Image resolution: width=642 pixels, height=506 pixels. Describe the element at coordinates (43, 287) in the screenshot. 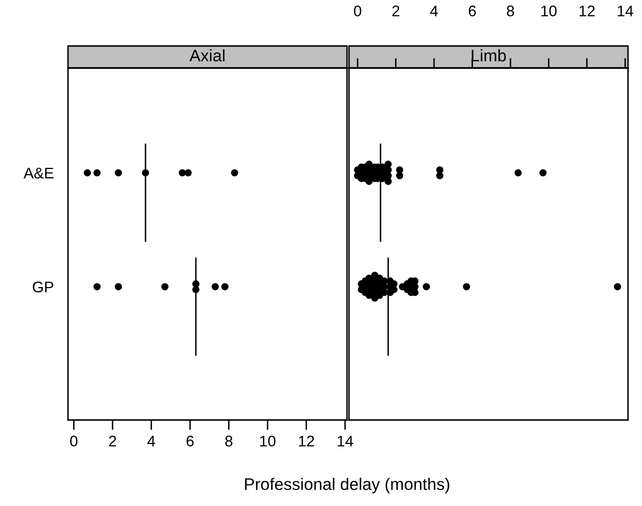

I see `y-tick-label: GP` at that location.